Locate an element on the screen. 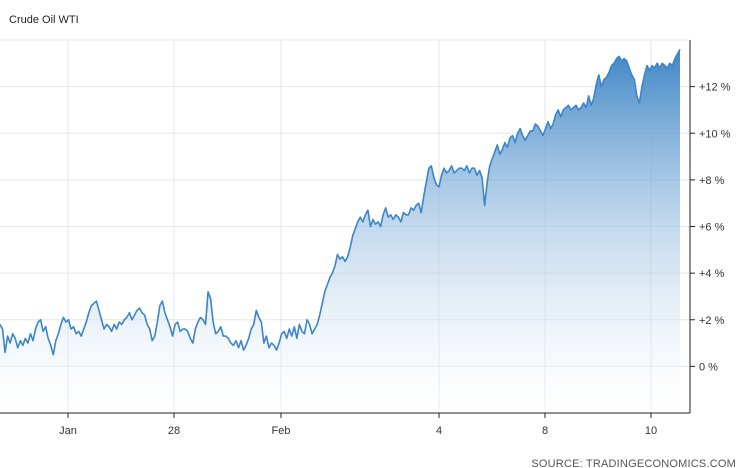  x-tick-label: 8 is located at coordinates (545, 431).